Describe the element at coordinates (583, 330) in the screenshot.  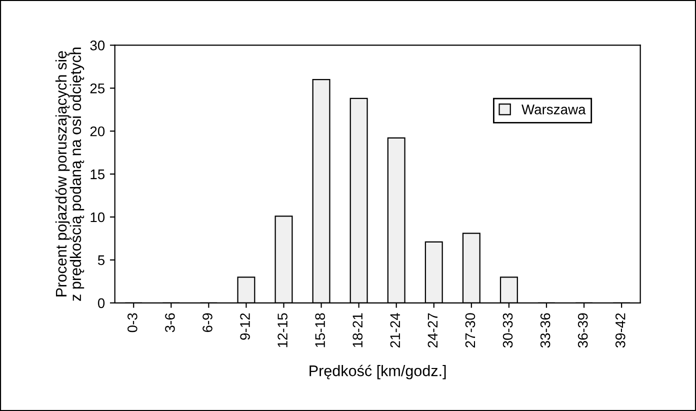
I see `x-tick-label: 36-39` at that location.